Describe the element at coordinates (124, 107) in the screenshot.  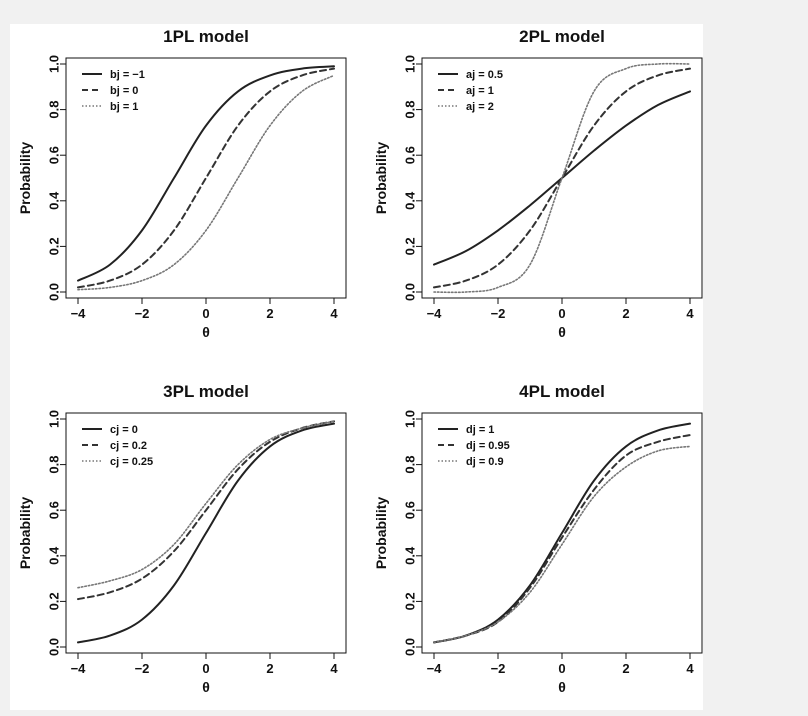
I see `legend-label-3: bj = 1` at that location.